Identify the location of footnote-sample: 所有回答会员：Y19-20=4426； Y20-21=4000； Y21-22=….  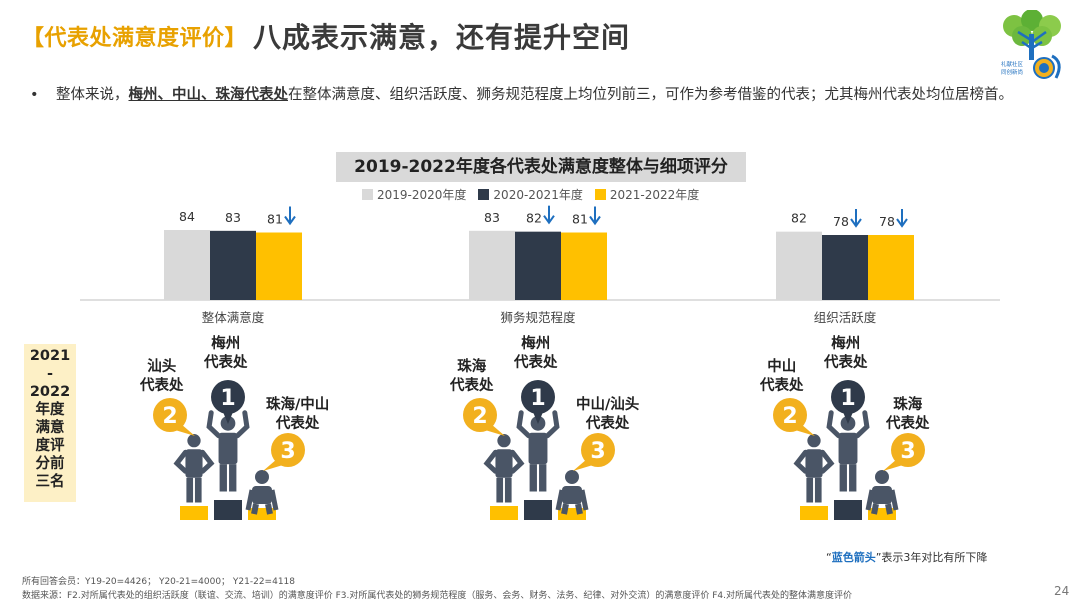
(159, 582).